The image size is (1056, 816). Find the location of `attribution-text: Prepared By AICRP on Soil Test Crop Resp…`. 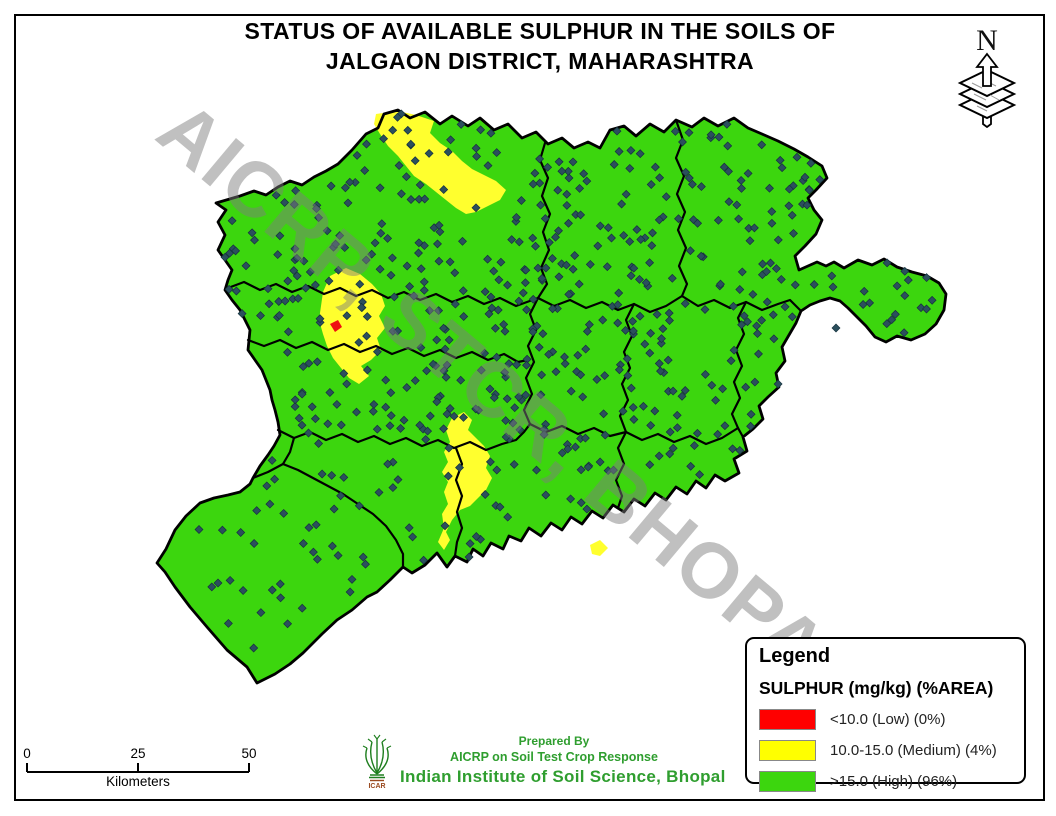

attribution-text: Prepared By AICRP on Soil Test Crop Resp… is located at coordinates (562, 759).